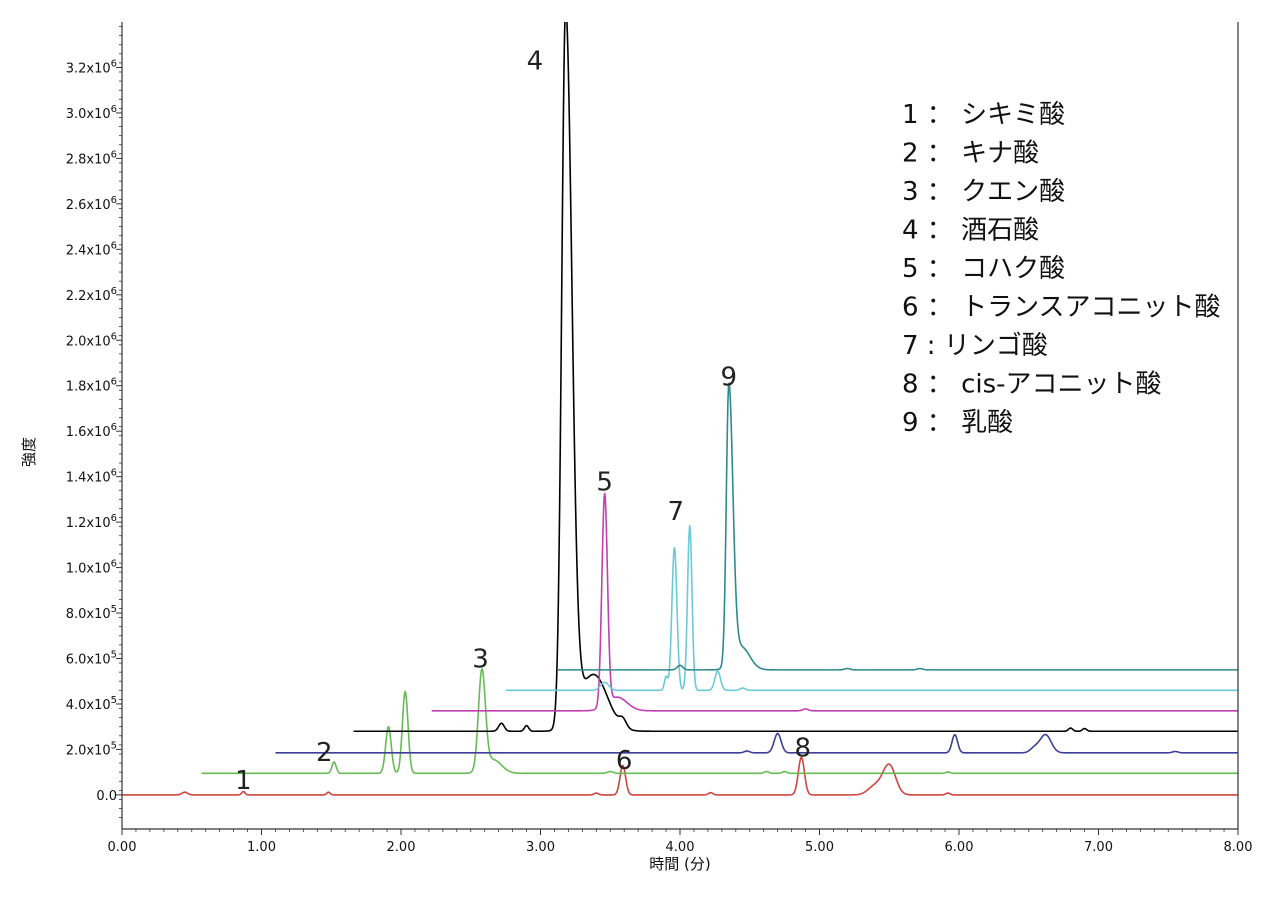  Describe the element at coordinates (535, 62) in the screenshot. I see `peak-label-4: 4` at that location.